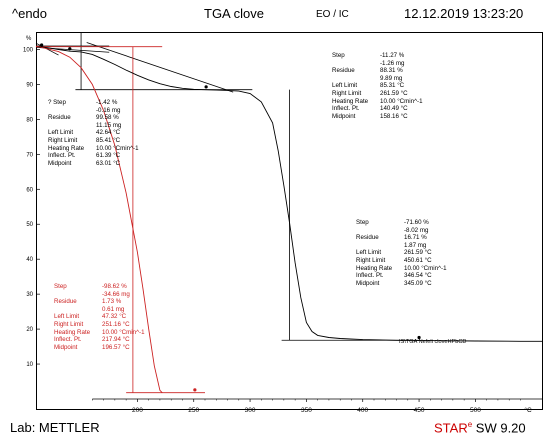  I want to click on table-value: 42.64 °C, so click(108, 133).